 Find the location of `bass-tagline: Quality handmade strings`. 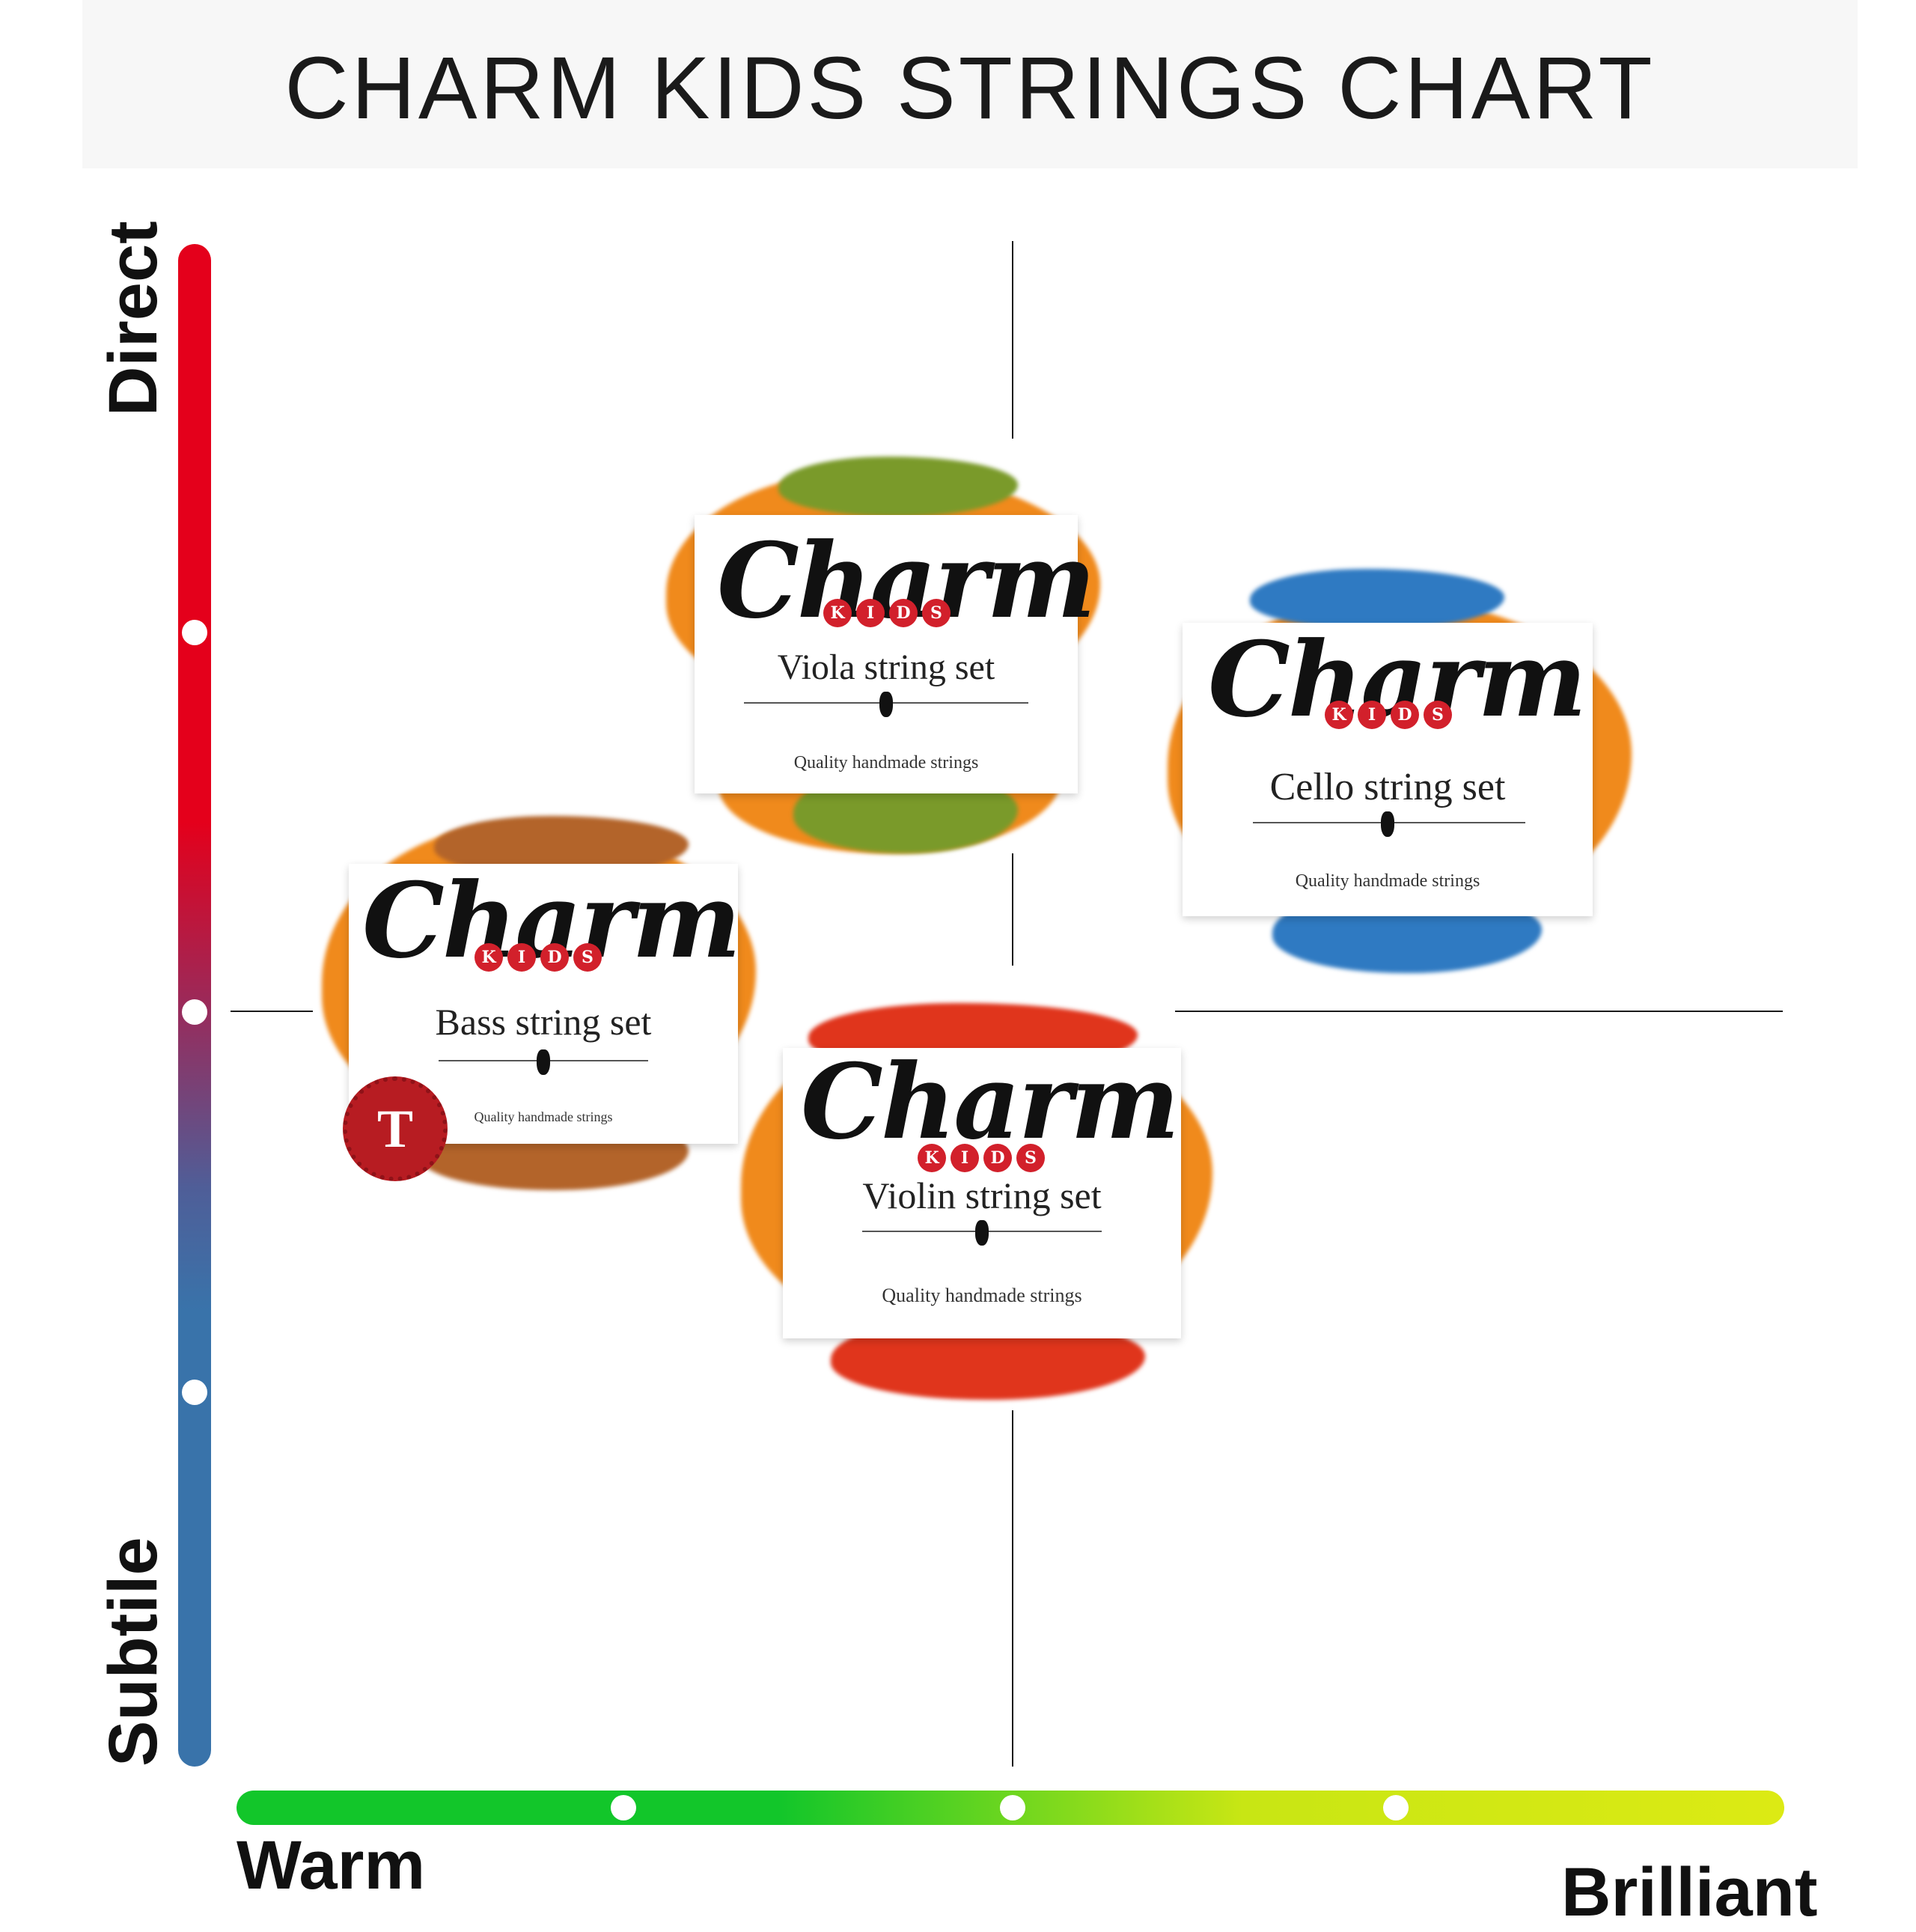

bass-tagline: Quality handmade strings is located at coordinates (543, 1117).